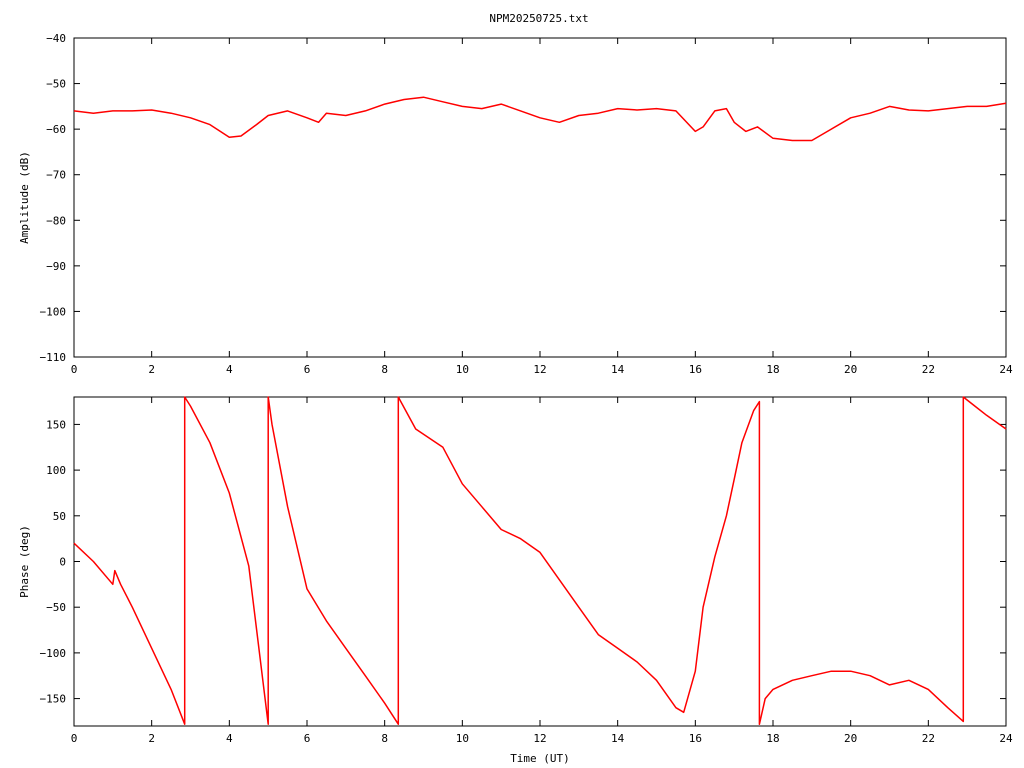  Describe the element at coordinates (540, 758) in the screenshot. I see `phase-x-axis-label: Time (UT)` at that location.